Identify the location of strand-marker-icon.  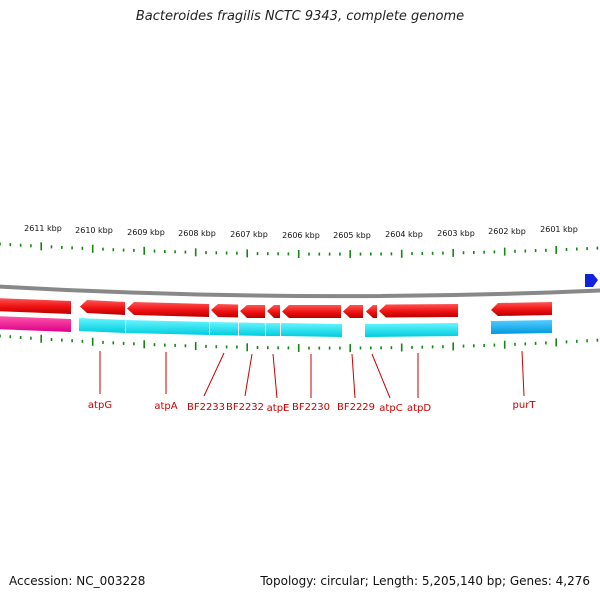
(591, 280).